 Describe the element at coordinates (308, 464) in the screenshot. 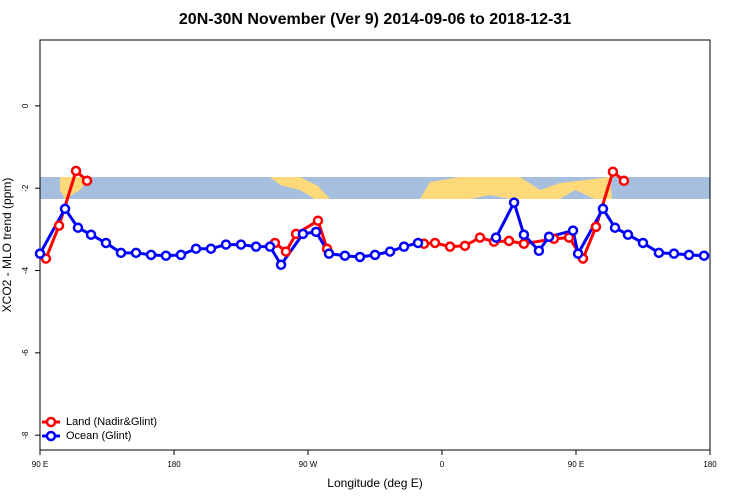

I see `x-tick-label: 90 W` at that location.